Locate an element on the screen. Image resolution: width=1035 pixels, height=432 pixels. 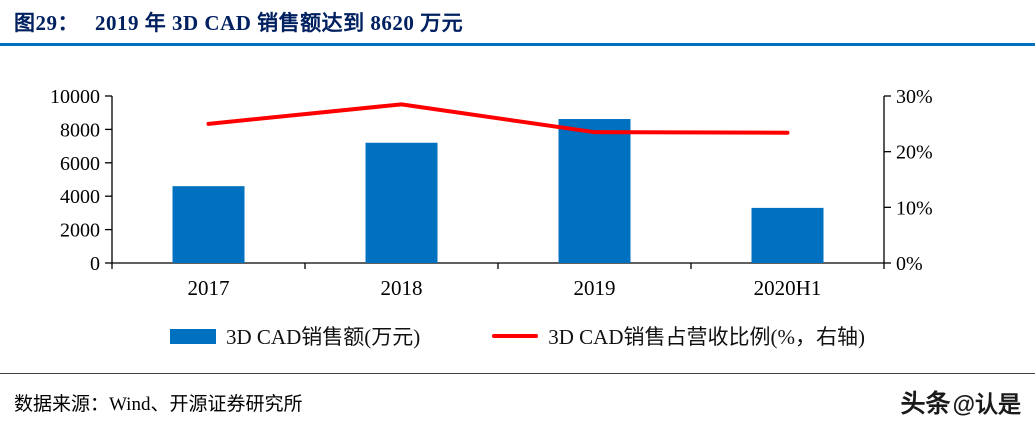
right-axis-tick-label: 0% is located at coordinates (909, 264).